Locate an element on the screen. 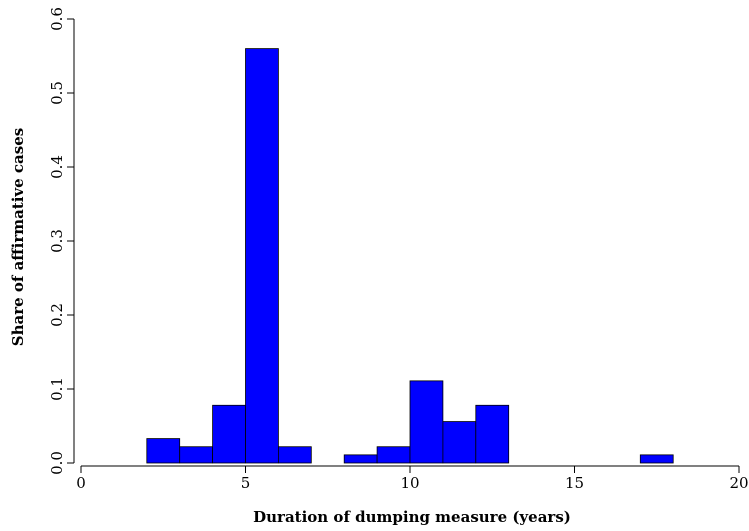  x-tick-label-3: 15 is located at coordinates (574, 483).